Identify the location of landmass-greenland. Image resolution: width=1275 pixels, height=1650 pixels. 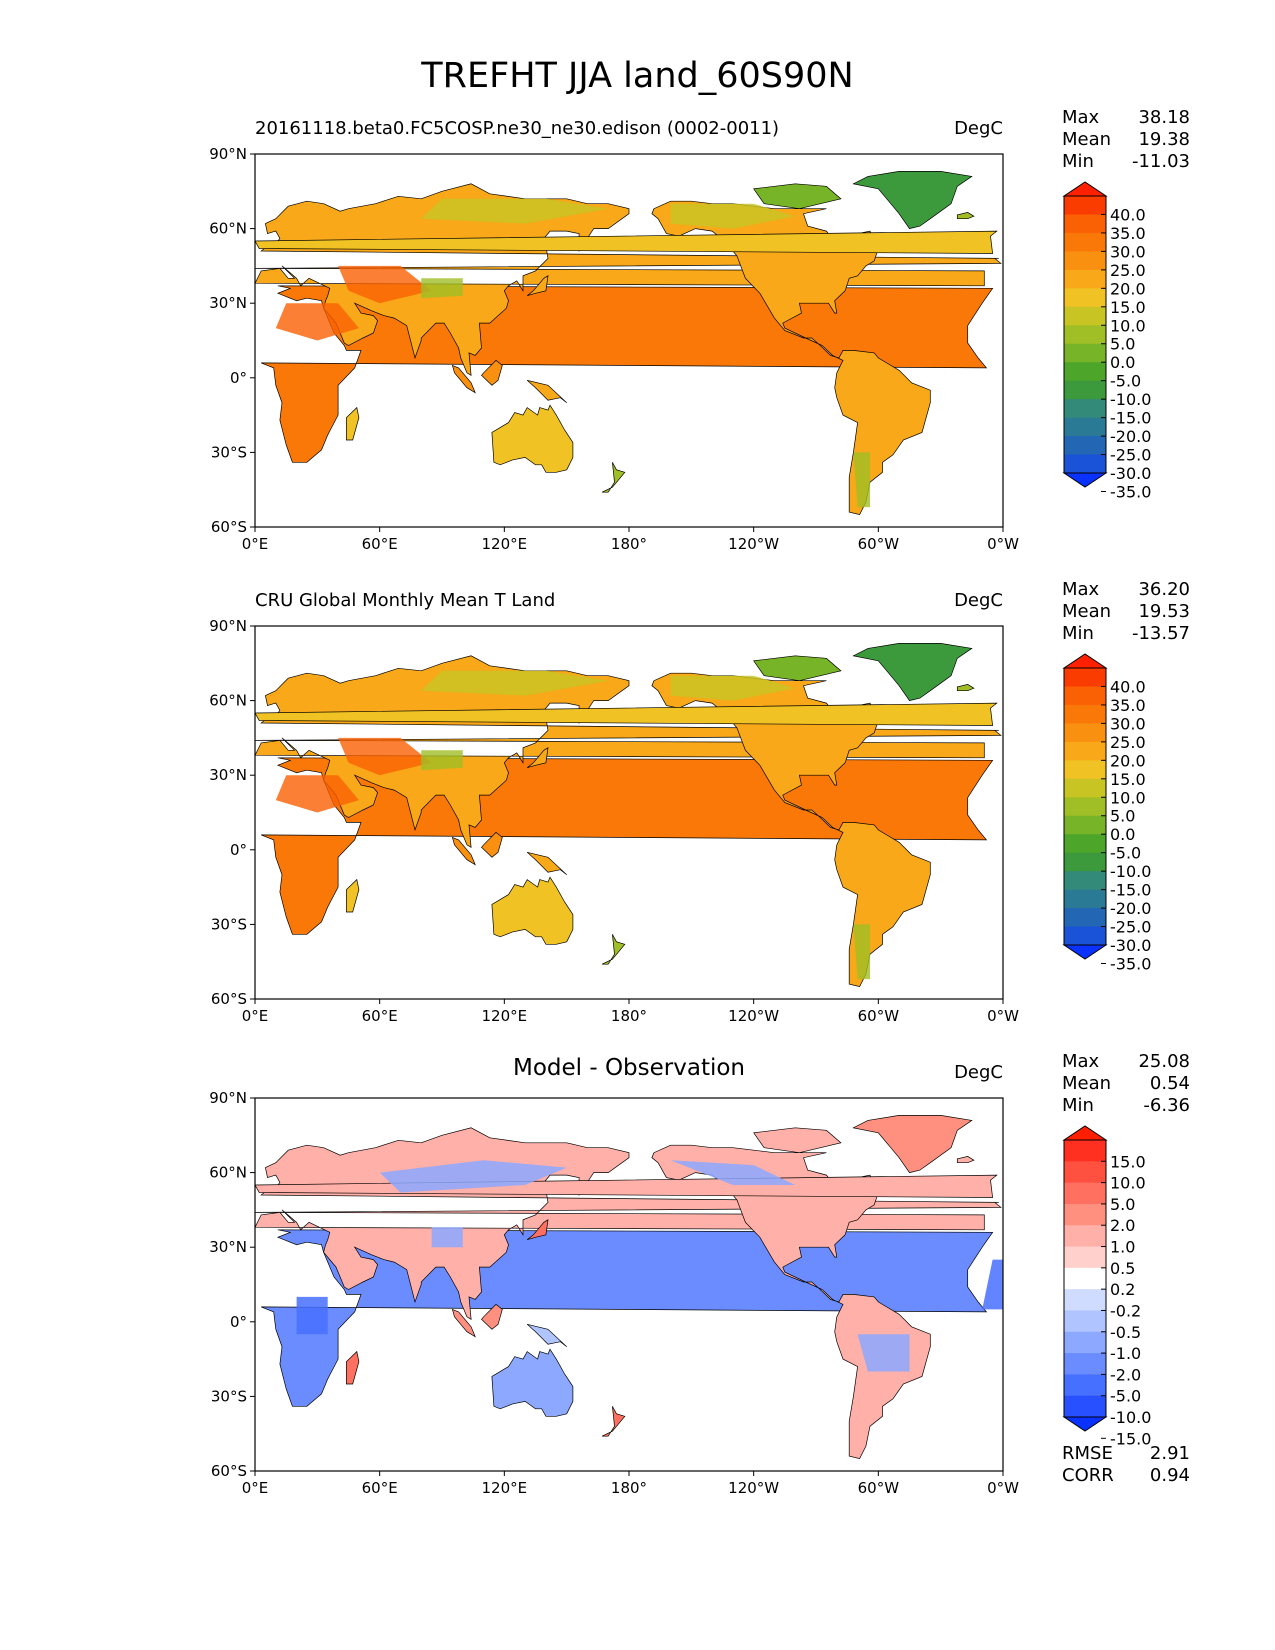
(912, 1144).